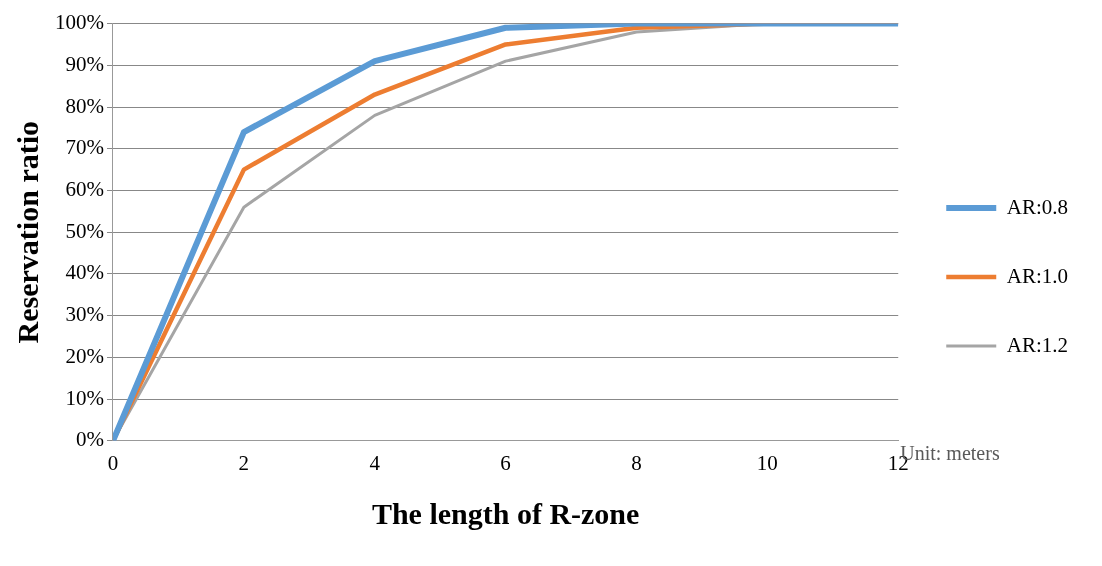  What do you see at coordinates (84, 147) in the screenshot?
I see `y-tick-label: 70%` at bounding box center [84, 147].